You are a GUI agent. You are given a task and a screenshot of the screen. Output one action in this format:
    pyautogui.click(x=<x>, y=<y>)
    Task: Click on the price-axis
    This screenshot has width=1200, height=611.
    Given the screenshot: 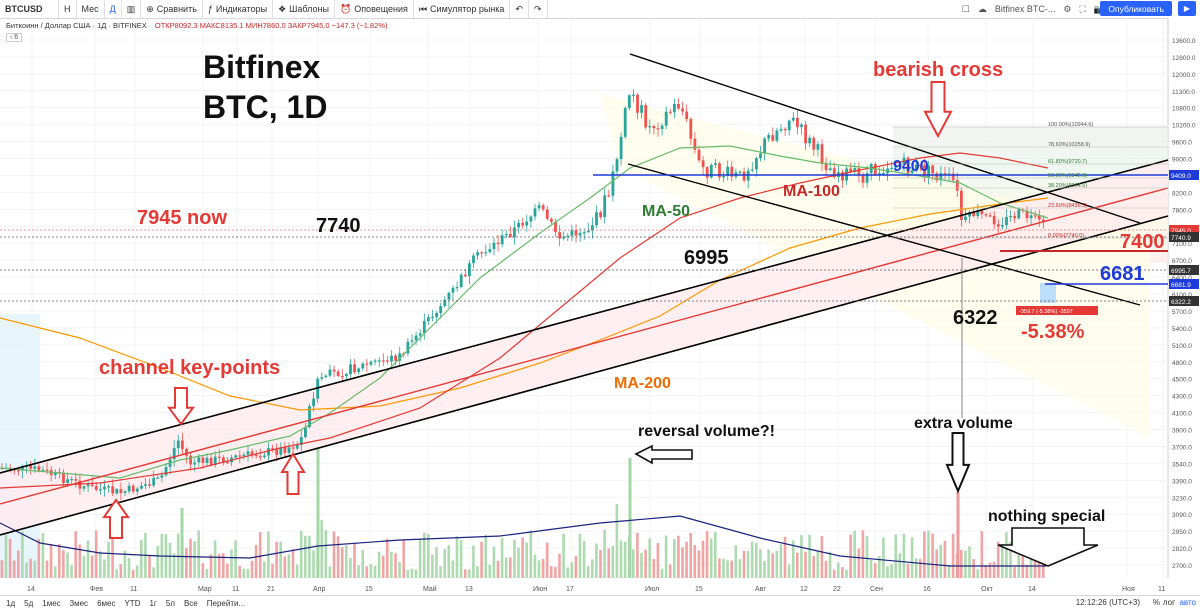 What is the action you would take?
    pyautogui.click(x=1184, y=306)
    